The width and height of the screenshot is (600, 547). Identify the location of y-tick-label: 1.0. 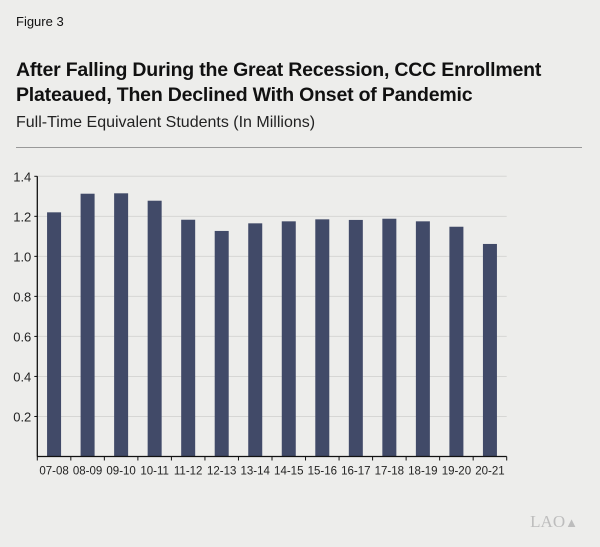
(22, 256).